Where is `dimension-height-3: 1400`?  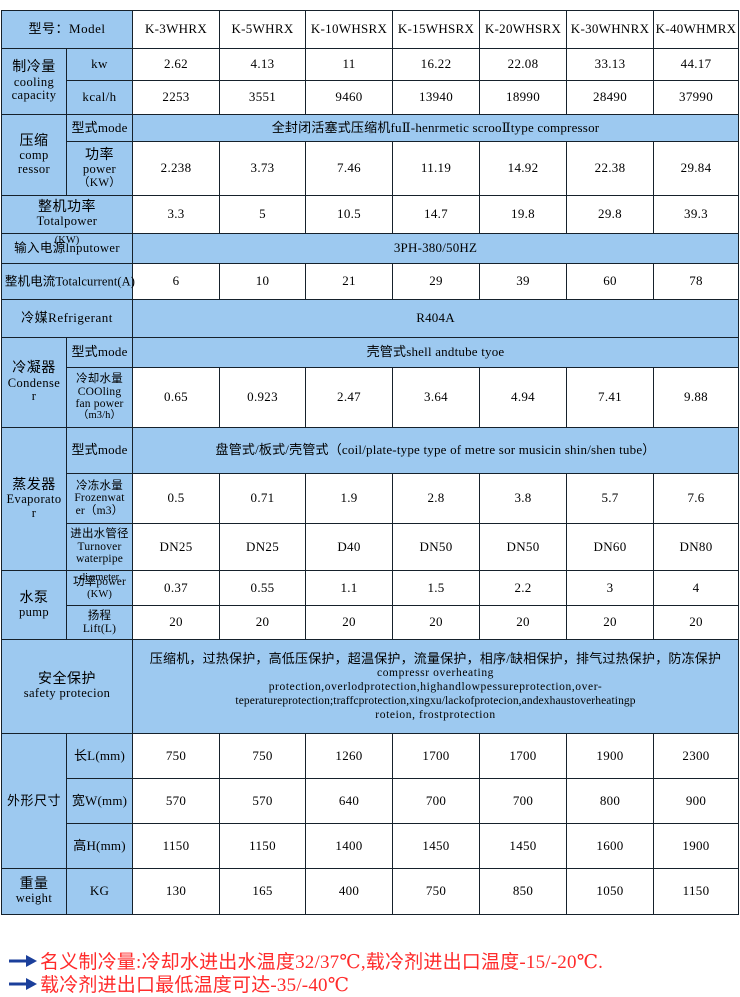 dimension-height-3: 1400 is located at coordinates (349, 846).